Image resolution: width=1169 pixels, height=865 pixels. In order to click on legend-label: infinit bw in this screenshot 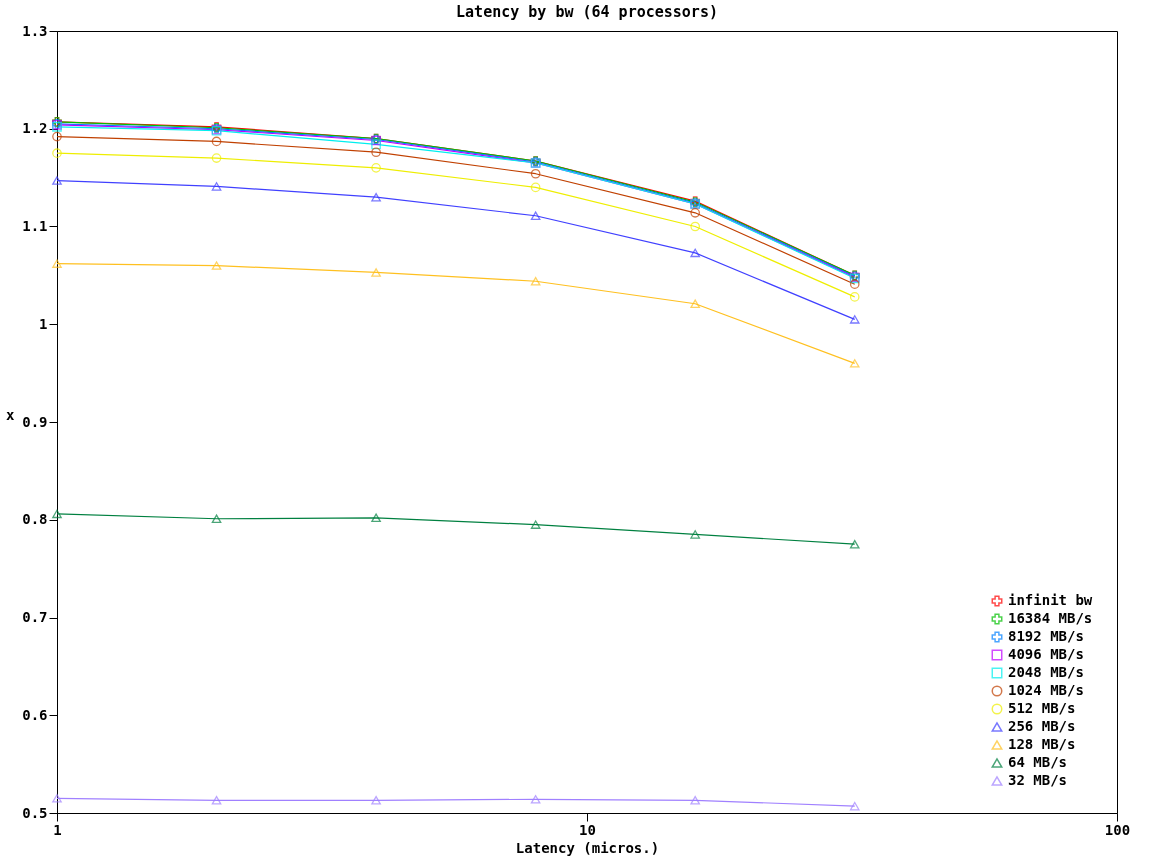, I will do `click(1050, 600)`.